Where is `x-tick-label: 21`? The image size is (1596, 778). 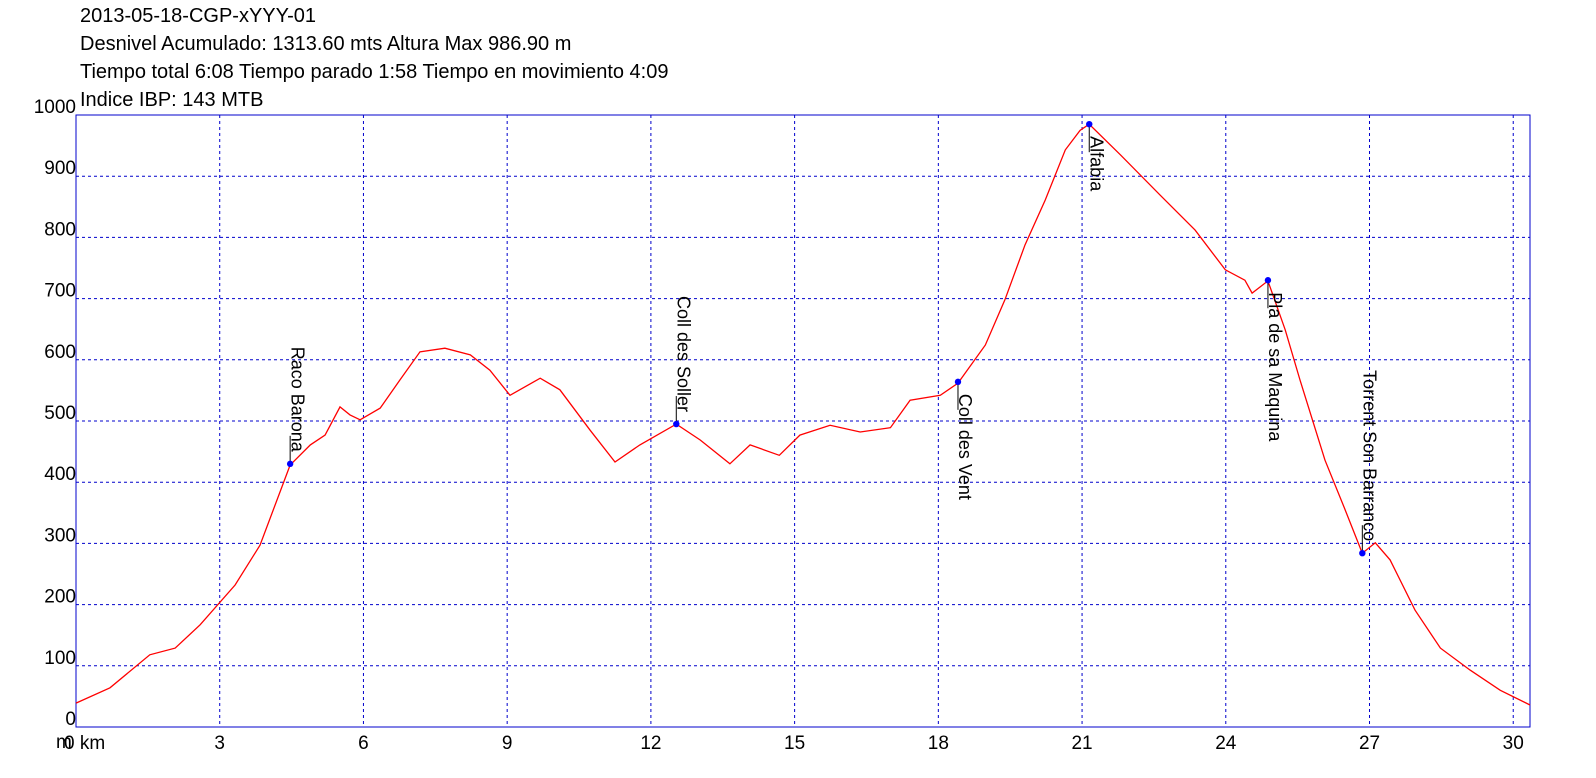
x-tick-label: 21 is located at coordinates (1081, 743).